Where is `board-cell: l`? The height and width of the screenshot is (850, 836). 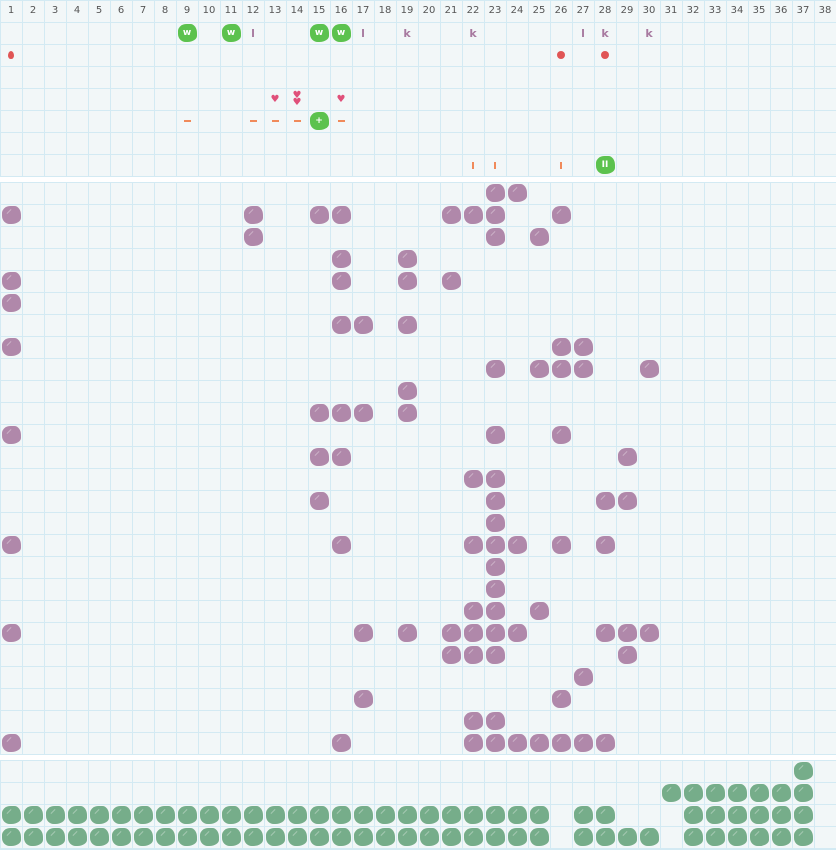
board-cell: l is located at coordinates (363, 33).